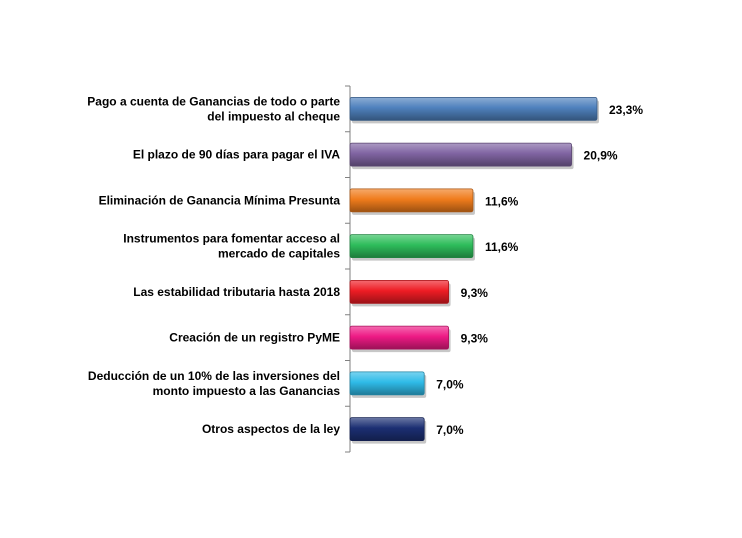 This screenshot has height=538, width=742. What do you see at coordinates (237, 155) in the screenshot?
I see `category-label: El plazo de 90 días para pagar el IVA` at bounding box center [237, 155].